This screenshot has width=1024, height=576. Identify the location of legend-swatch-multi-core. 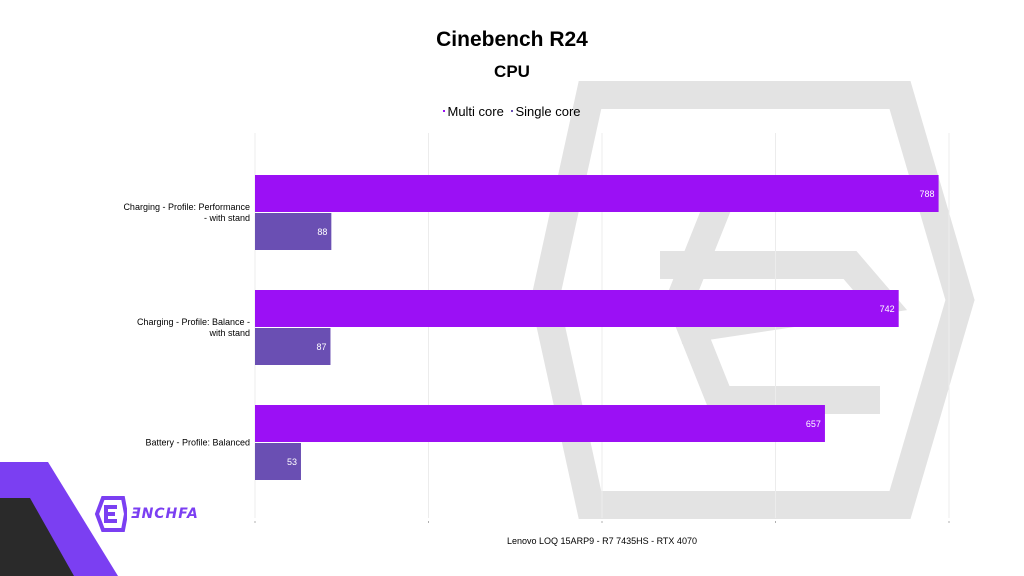
(444, 111).